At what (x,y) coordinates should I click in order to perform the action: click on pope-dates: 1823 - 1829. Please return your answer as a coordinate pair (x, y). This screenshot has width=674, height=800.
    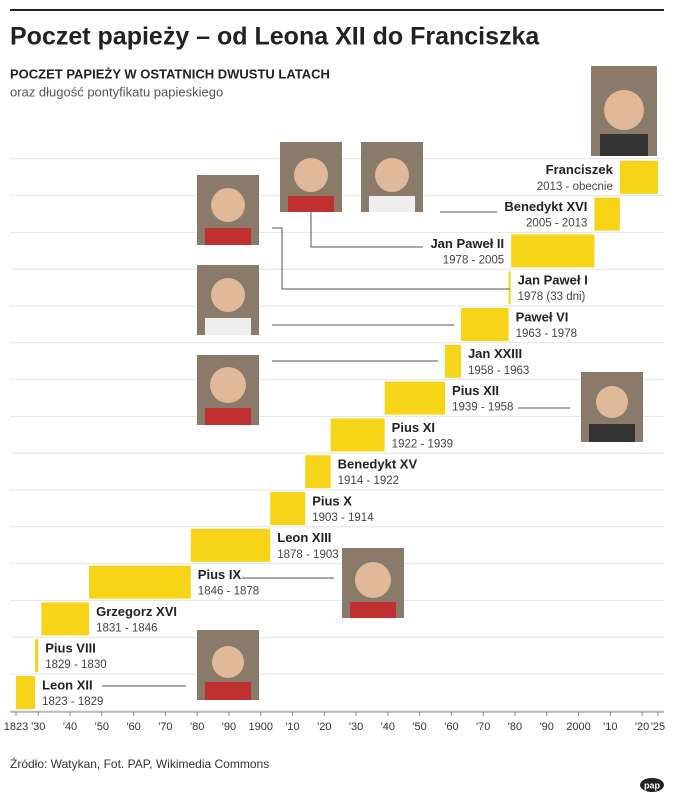
    Looking at the image, I should click on (72, 702).